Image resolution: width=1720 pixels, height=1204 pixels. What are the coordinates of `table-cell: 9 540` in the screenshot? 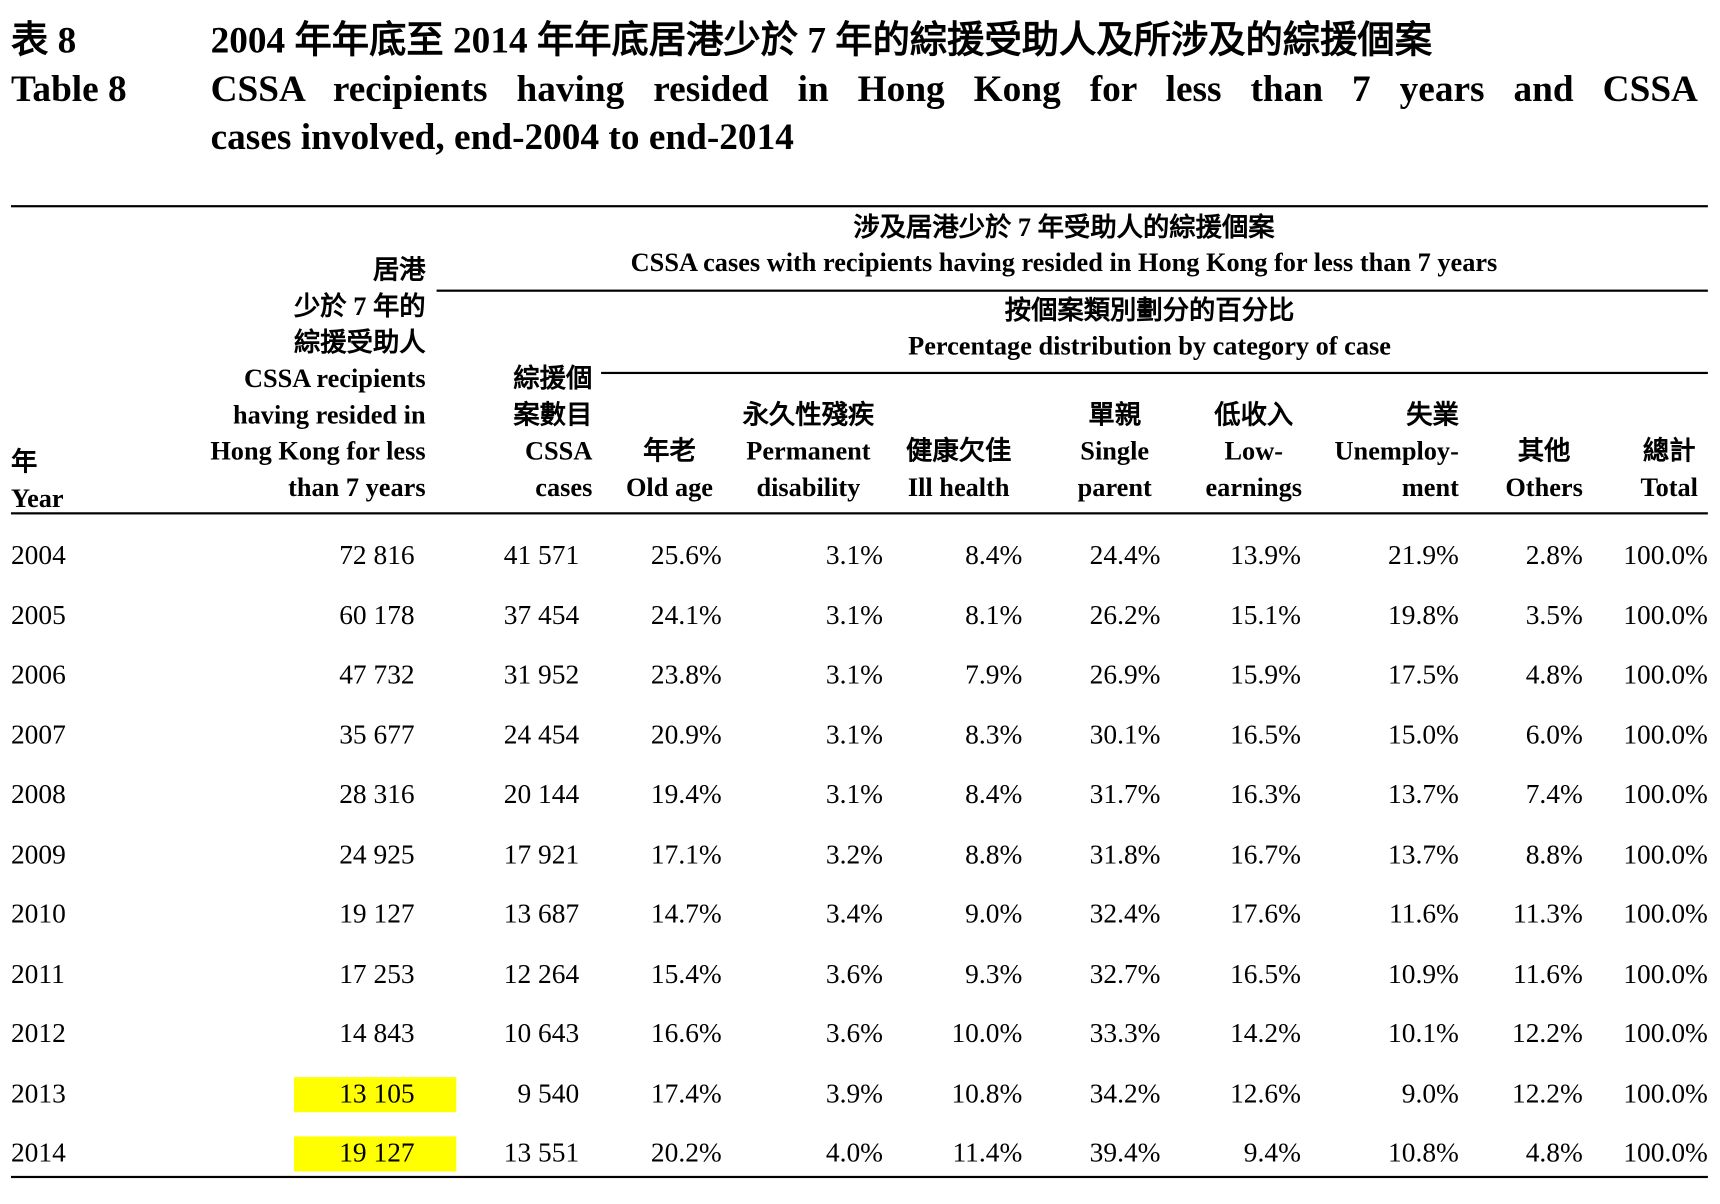 It's located at (548, 1093).